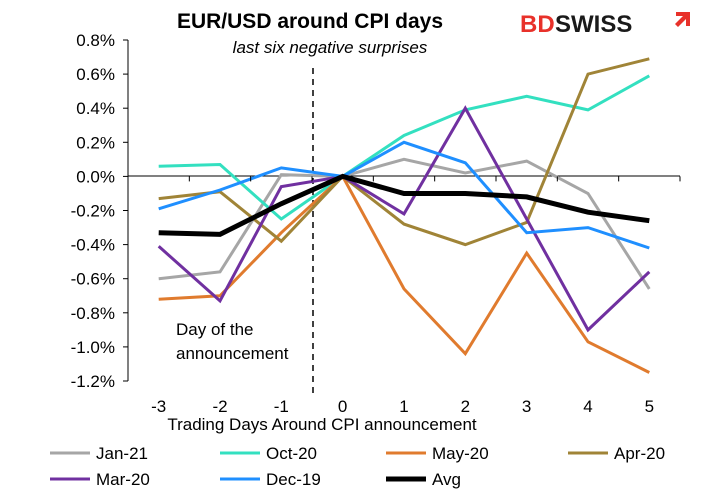 The image size is (701, 499). I want to click on y-tick-label: -1.2%, so click(93, 381).